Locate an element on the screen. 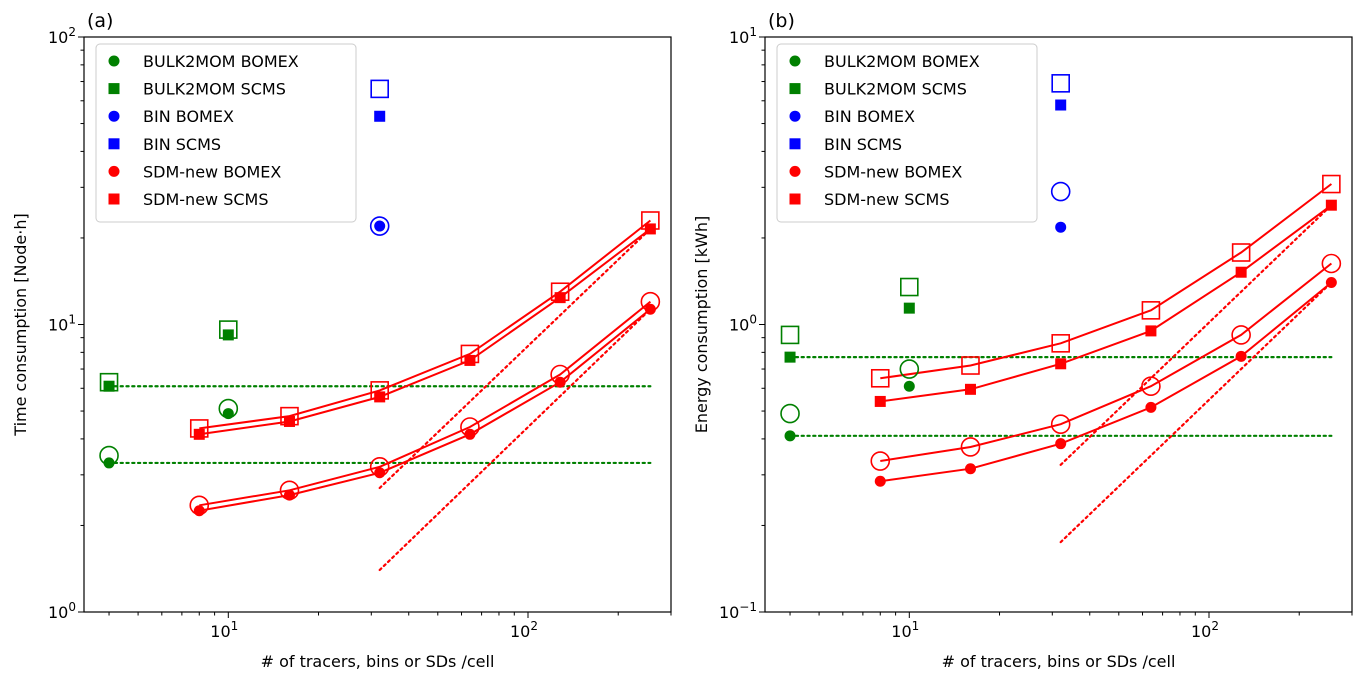 This screenshot has width=1363, height=677. y-axis-label: Energy consumption [kWh] is located at coordinates (701, 325).